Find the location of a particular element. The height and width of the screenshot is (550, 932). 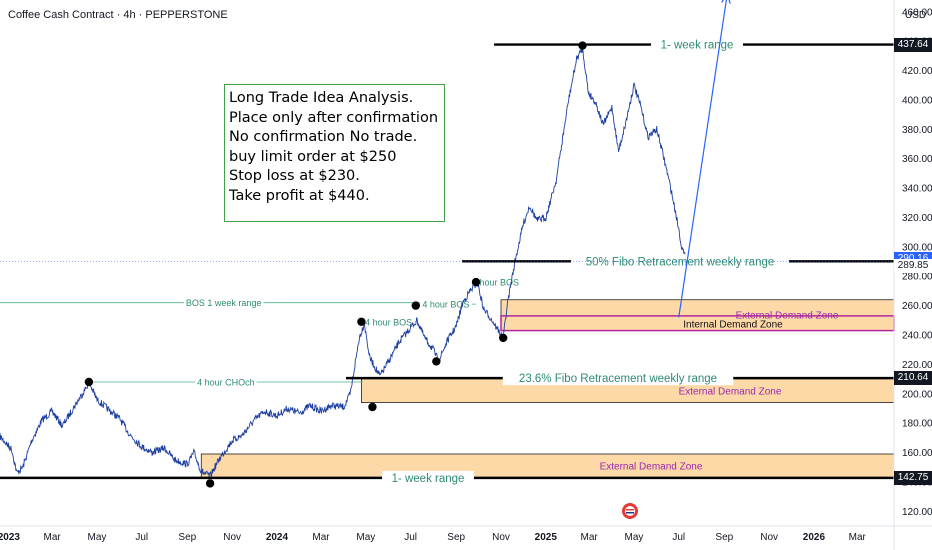

internal-zone-label: Internal Demand Zone is located at coordinates (733, 325).